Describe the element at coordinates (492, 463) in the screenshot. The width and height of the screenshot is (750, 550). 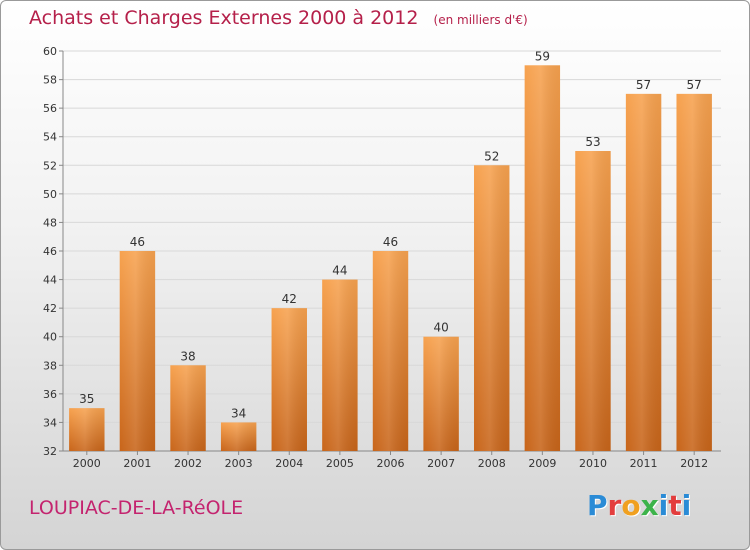
I see `x-tick-label: 2008` at that location.